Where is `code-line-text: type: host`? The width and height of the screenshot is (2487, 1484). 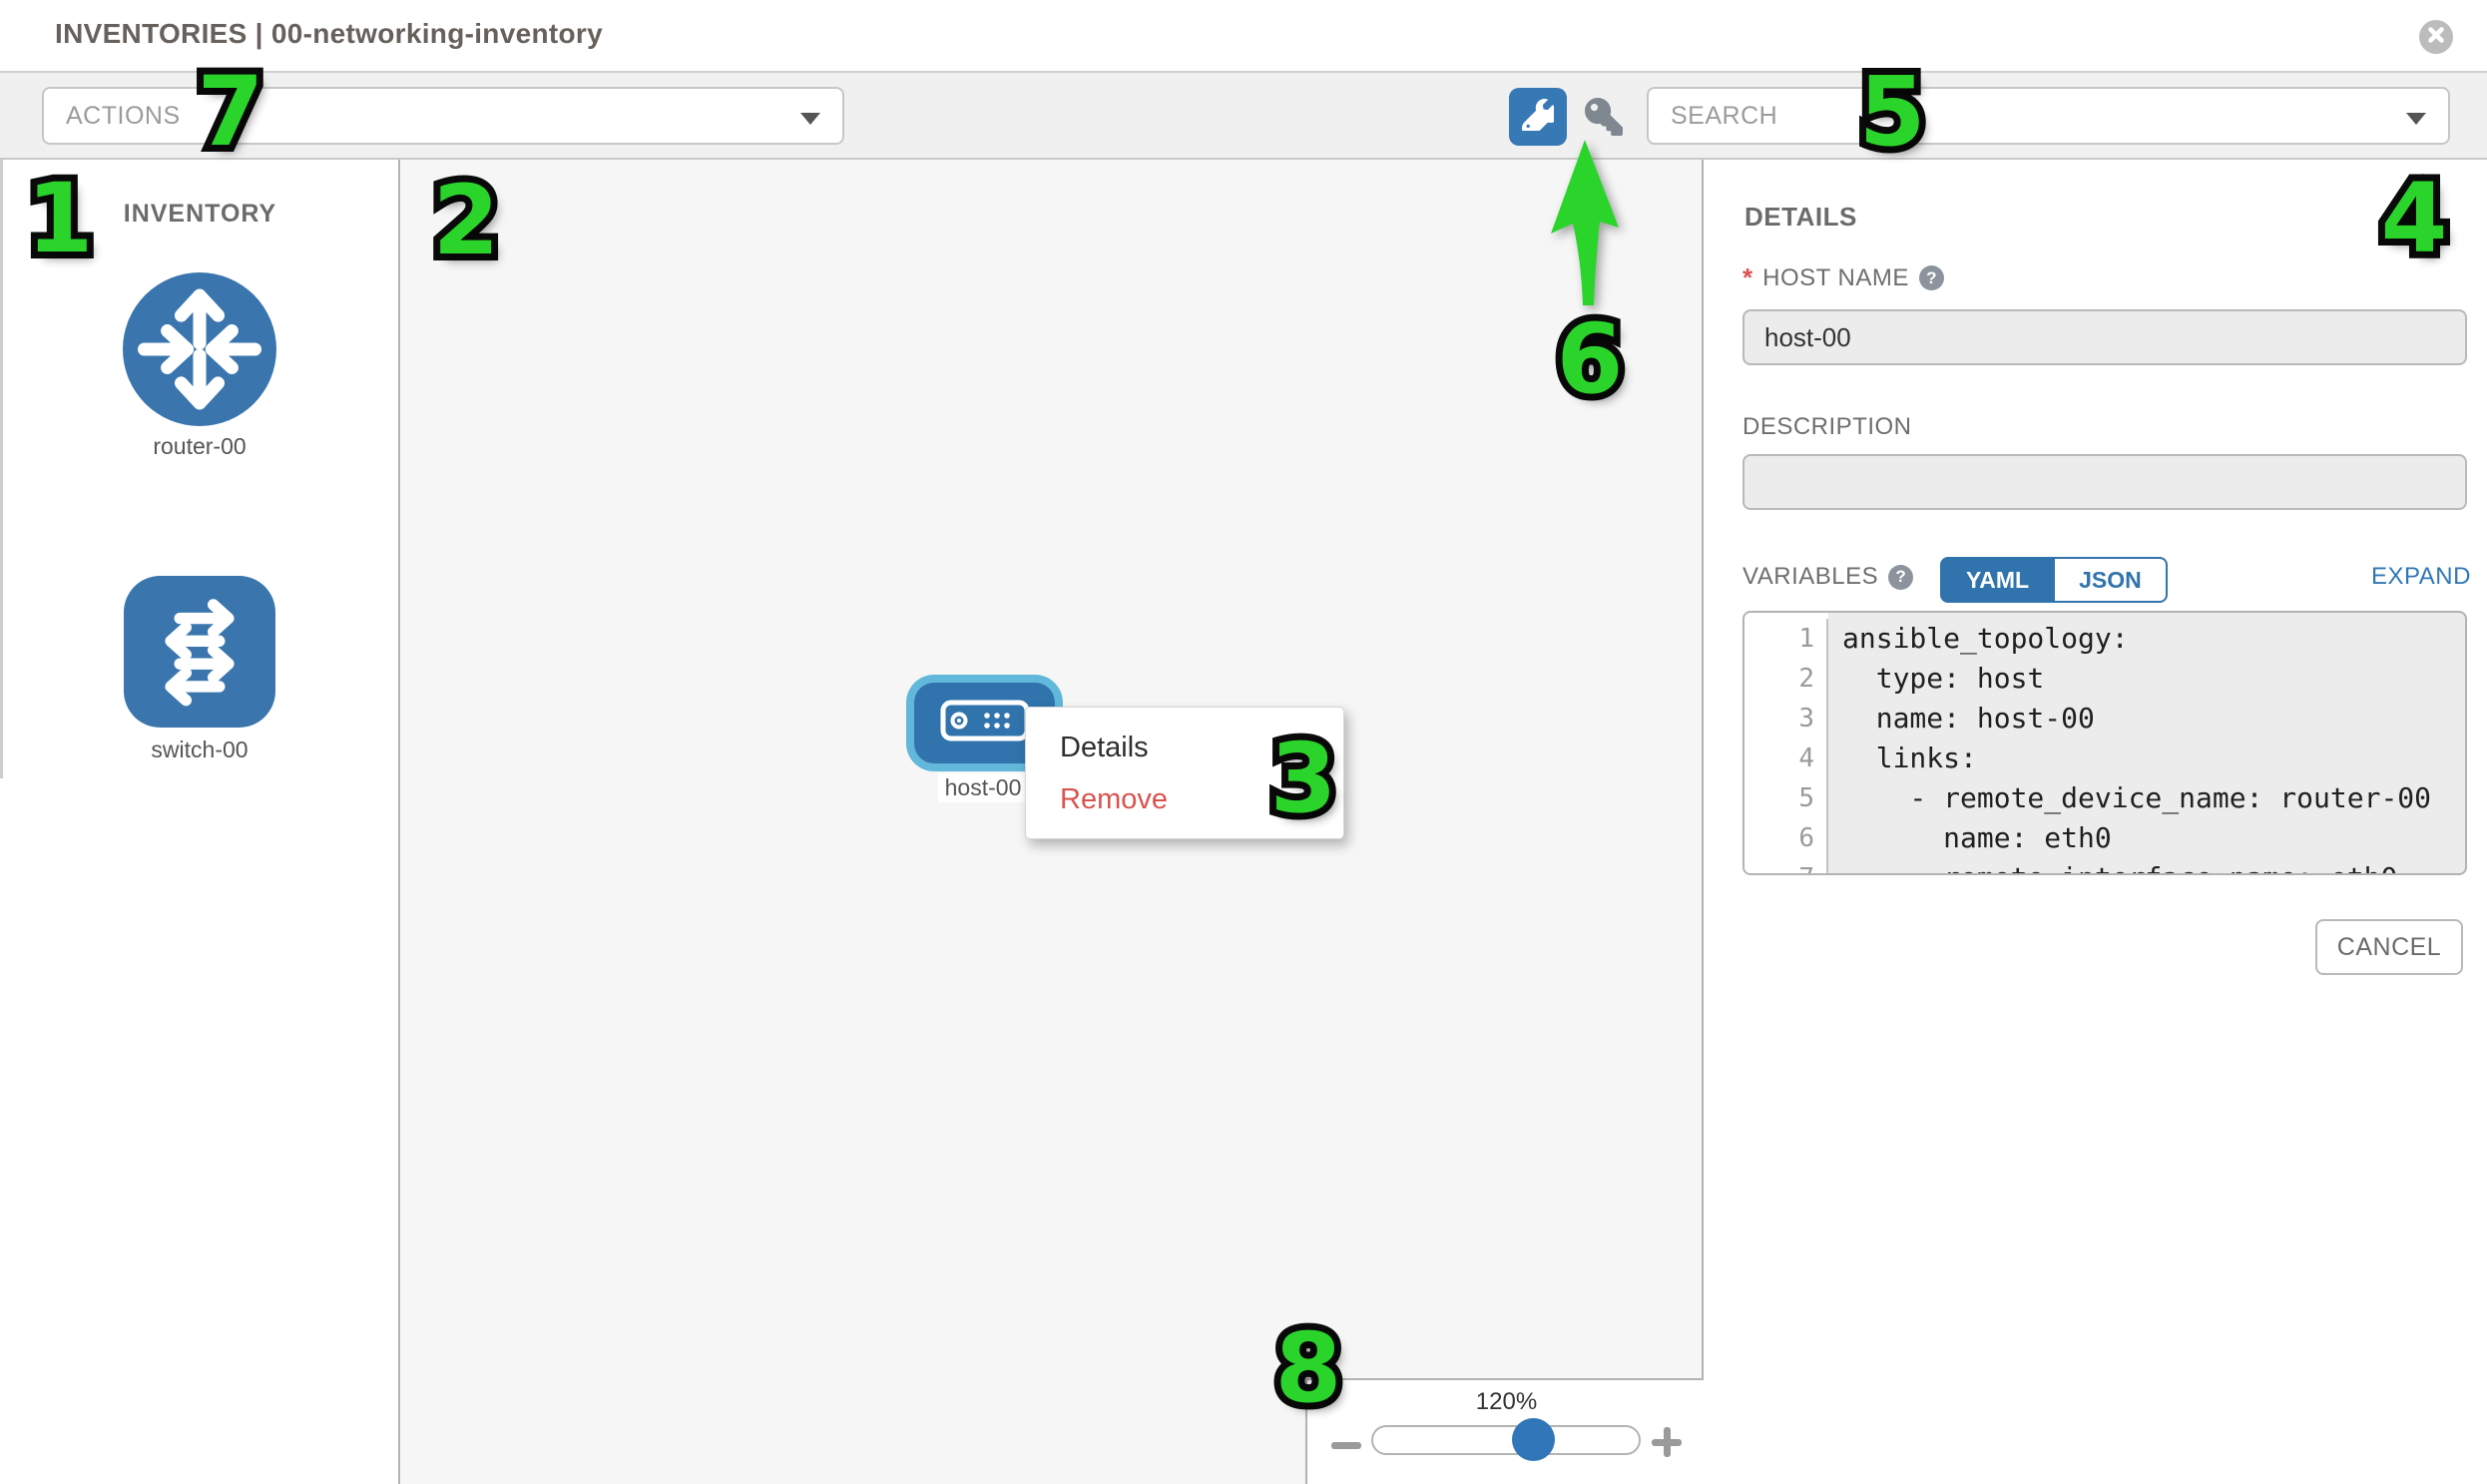 code-line-text: type: host is located at coordinates (1944, 678).